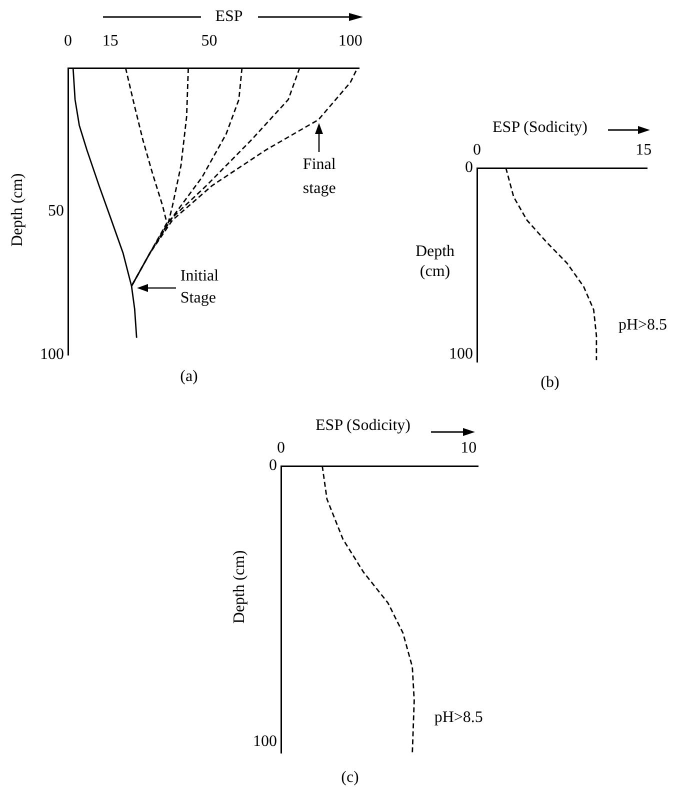 The width and height of the screenshot is (691, 787). Describe the element at coordinates (229, 17) in the screenshot. I see `x-axis-title: ESP` at that location.